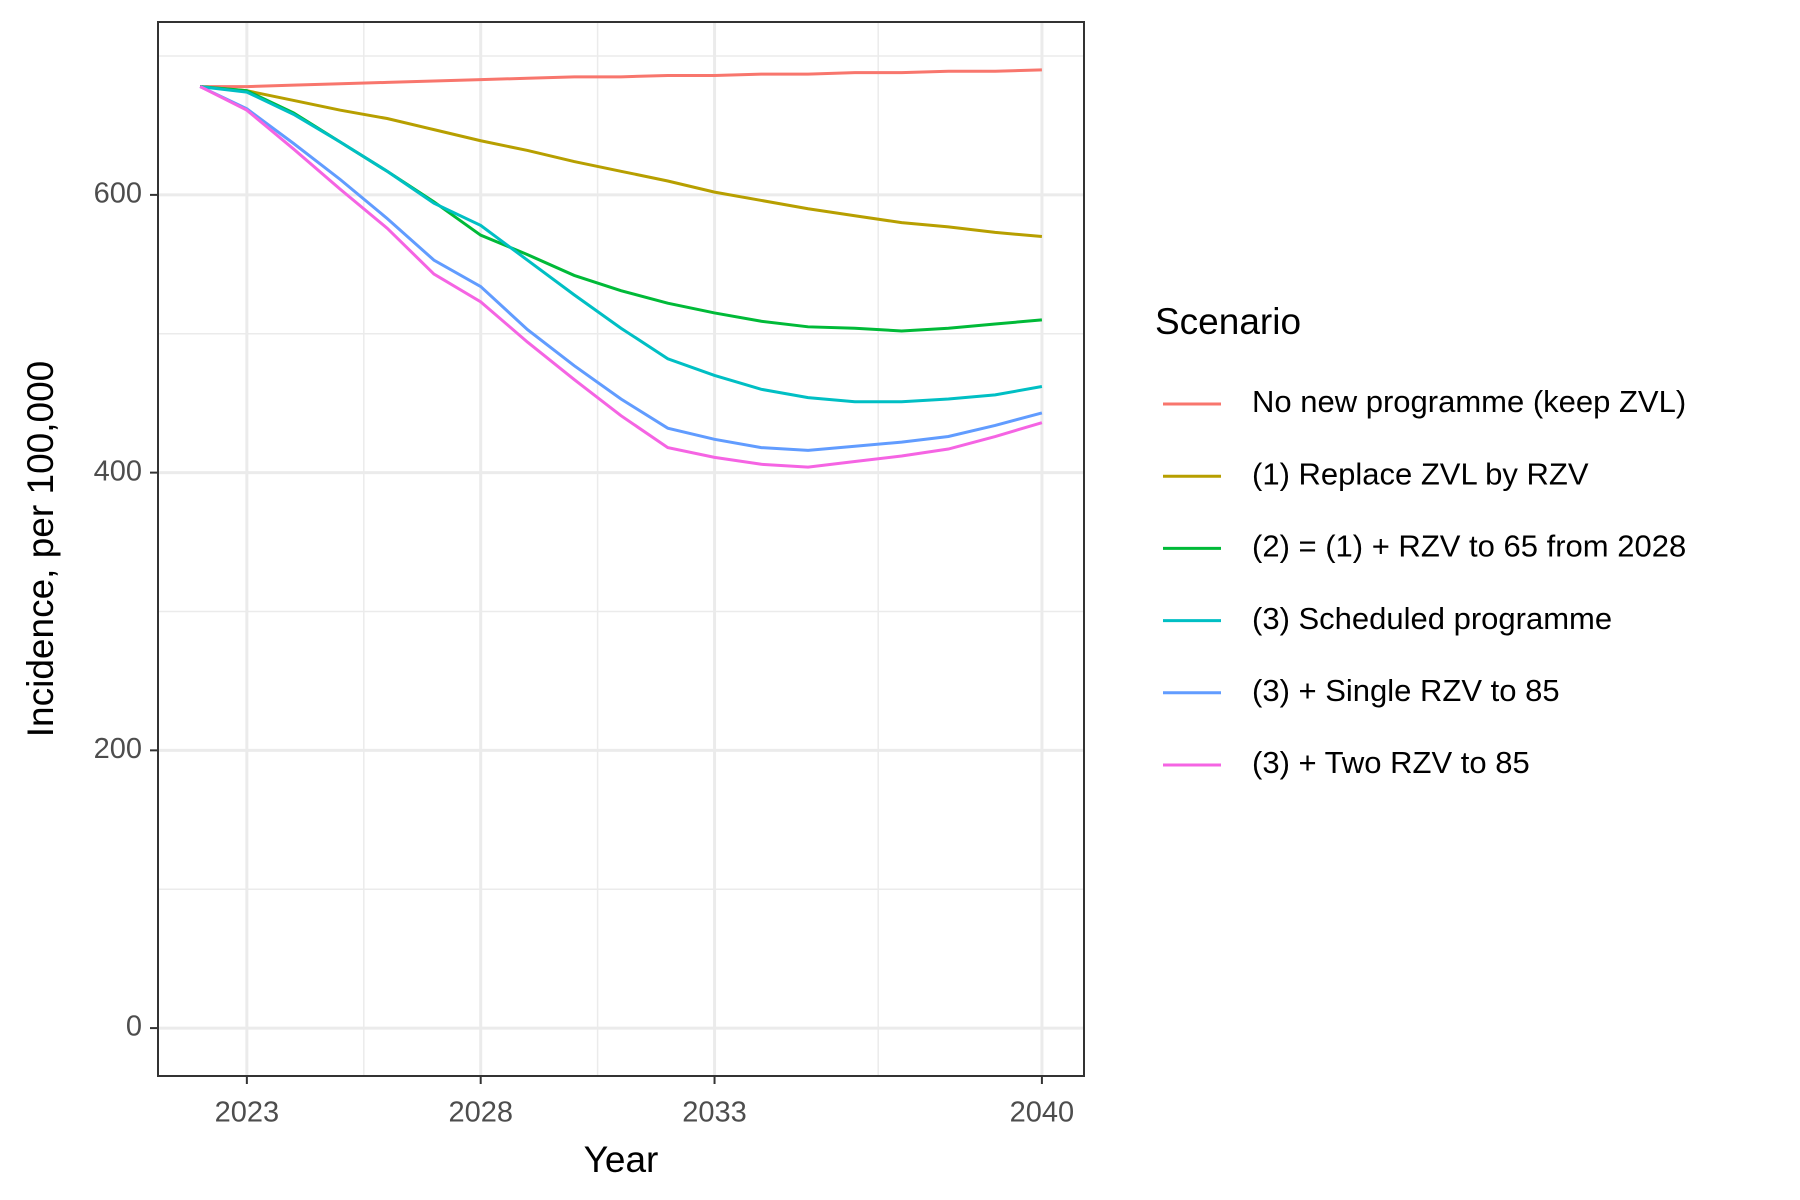 The width and height of the screenshot is (1800, 1200). I want to click on y-tick-label: 0, so click(134, 1027).